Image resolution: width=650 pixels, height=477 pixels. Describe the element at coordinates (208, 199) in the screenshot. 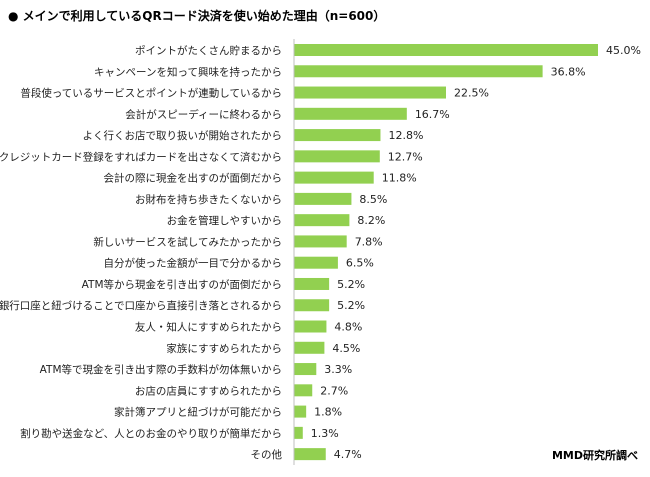

I see `category-label: お財布を持ち歩きたくないから` at that location.